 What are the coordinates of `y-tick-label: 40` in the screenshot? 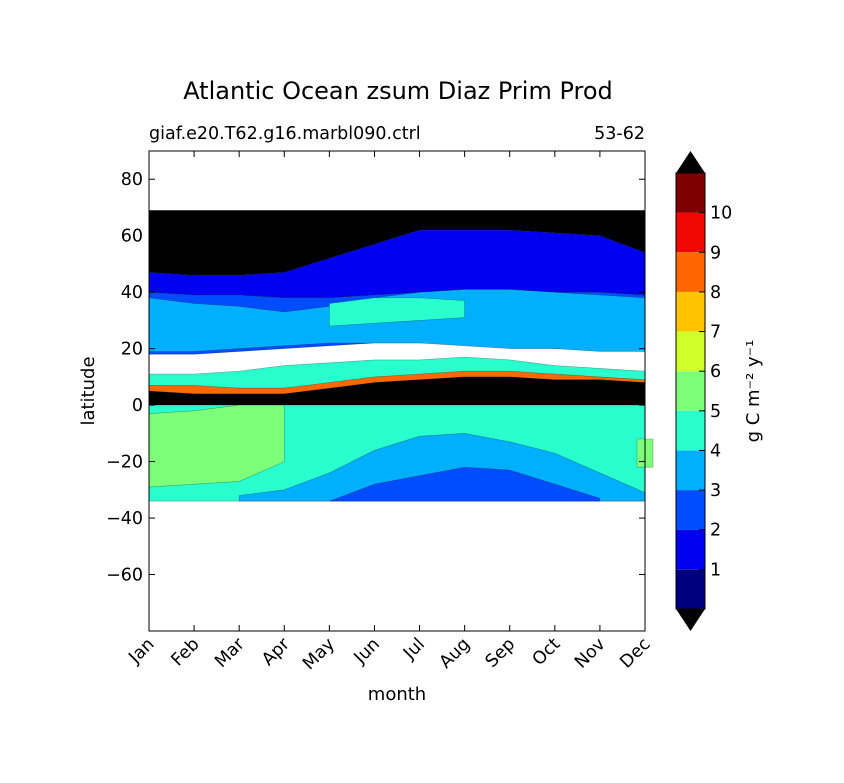 It's located at (132, 293).